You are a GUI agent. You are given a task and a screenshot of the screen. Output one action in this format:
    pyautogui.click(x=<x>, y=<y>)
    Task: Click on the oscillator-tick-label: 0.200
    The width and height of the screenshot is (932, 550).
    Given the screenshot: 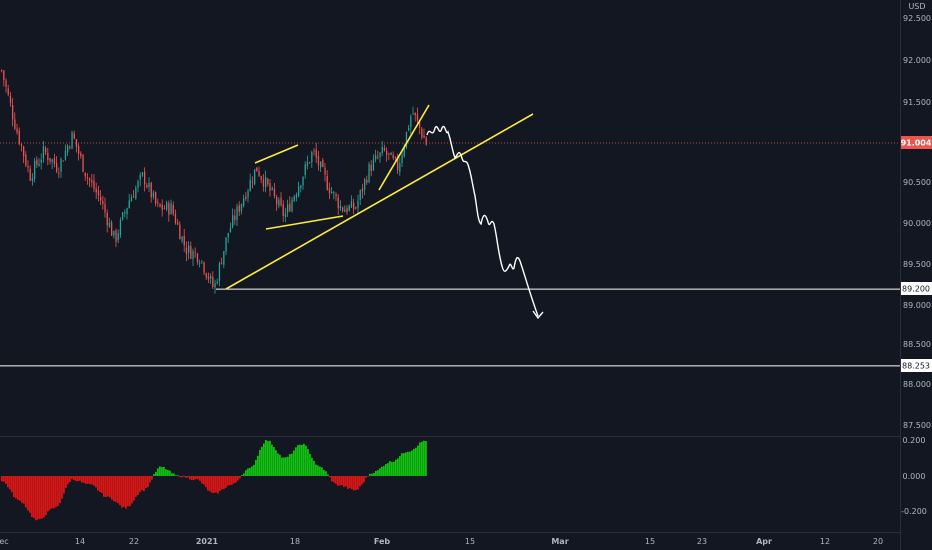 What is the action you would take?
    pyautogui.click(x=914, y=440)
    